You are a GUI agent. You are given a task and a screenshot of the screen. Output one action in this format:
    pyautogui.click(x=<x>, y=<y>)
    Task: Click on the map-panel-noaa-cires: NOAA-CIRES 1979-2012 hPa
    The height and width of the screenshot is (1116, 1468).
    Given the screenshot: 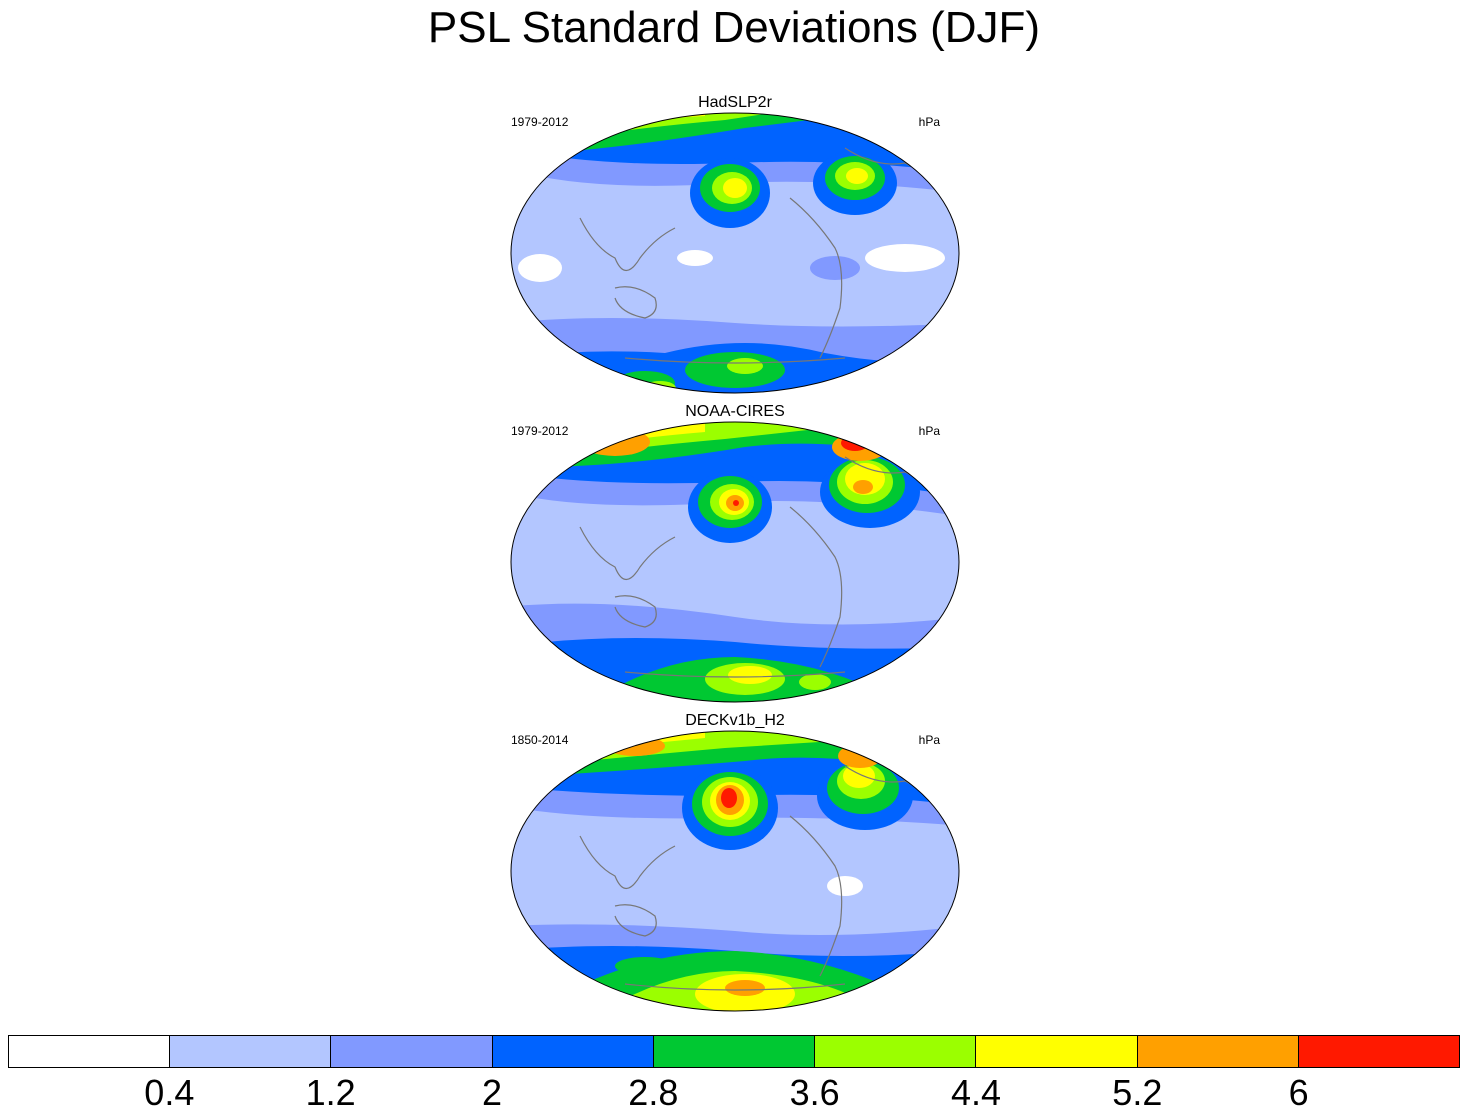 What is the action you would take?
    pyautogui.click(x=735, y=553)
    